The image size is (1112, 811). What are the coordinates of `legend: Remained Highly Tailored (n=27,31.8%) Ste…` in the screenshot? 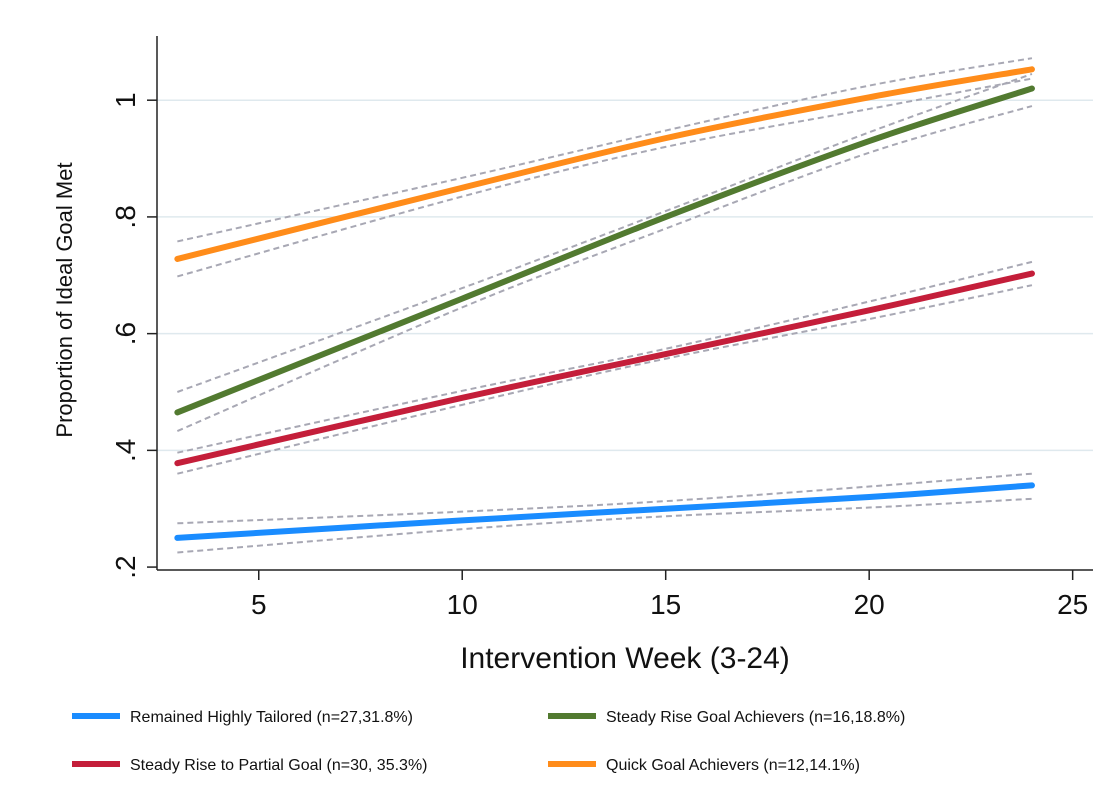 It's located at (488, 741).